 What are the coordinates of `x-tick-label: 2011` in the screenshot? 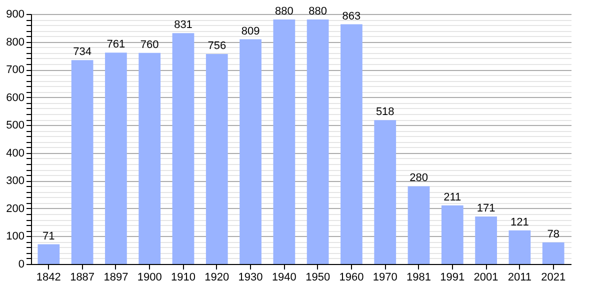 It's located at (520, 278).